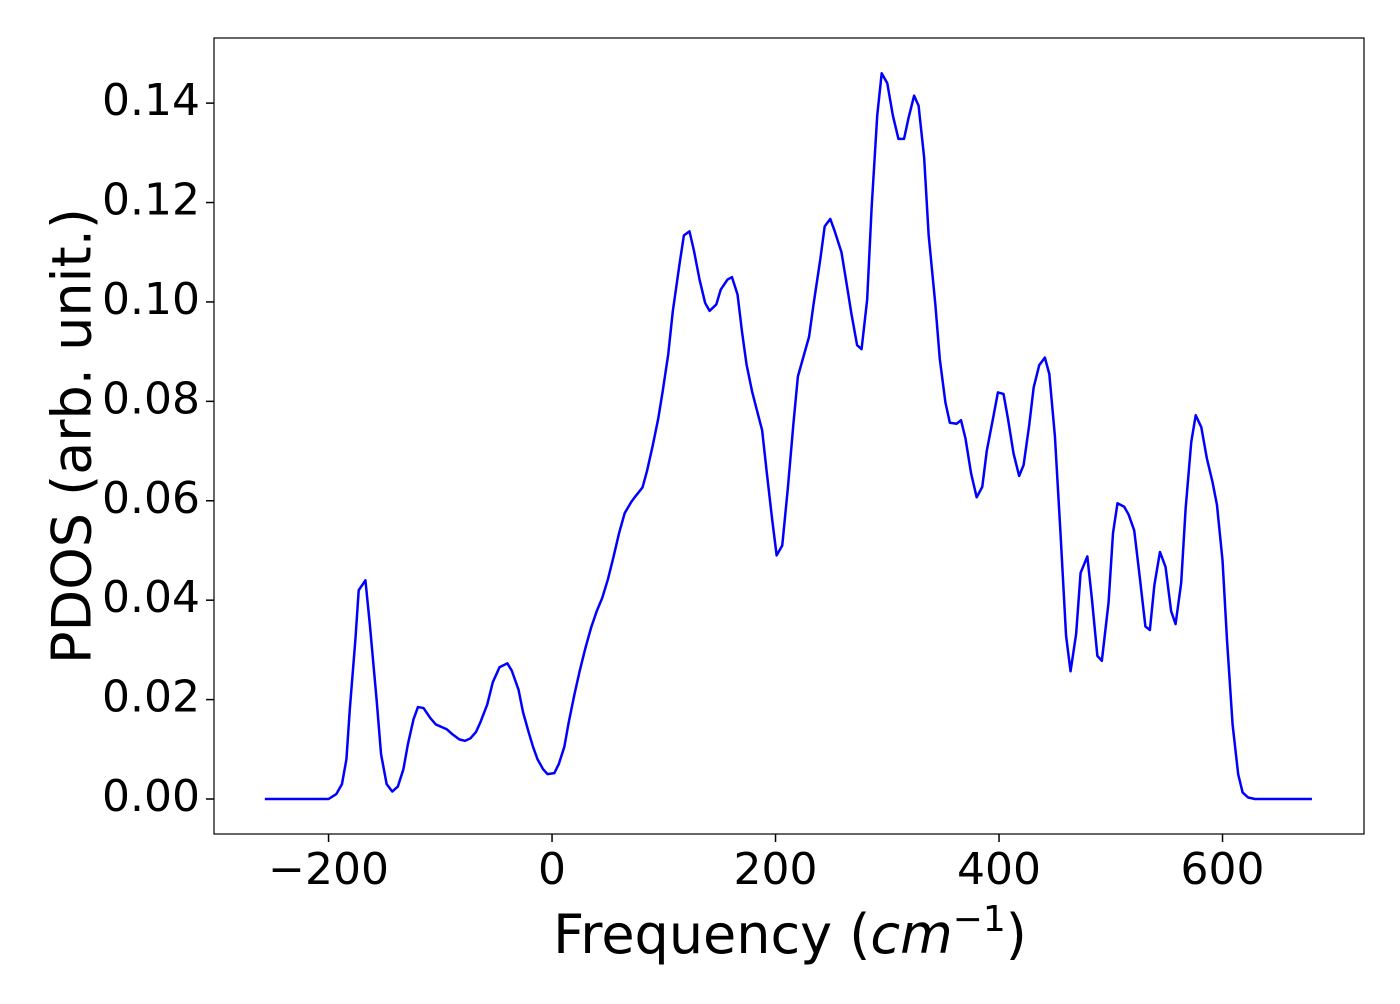  Describe the element at coordinates (151, 100) in the screenshot. I see `y-tick-label: 0.14` at that location.